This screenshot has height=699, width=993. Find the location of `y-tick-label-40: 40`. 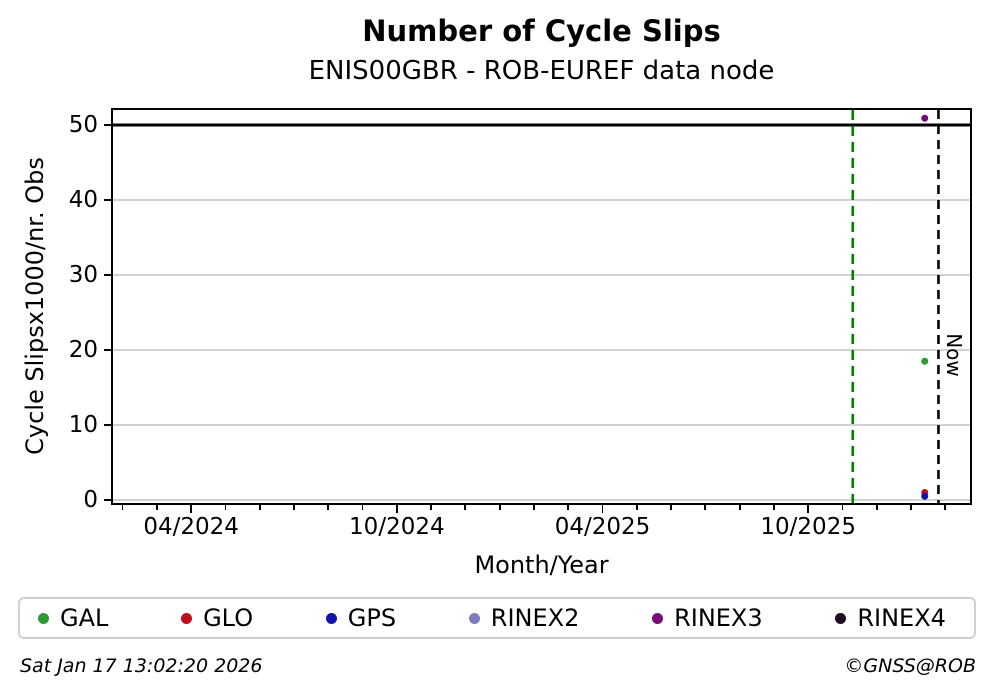

y-tick-label-40: 40 is located at coordinates (83, 200).